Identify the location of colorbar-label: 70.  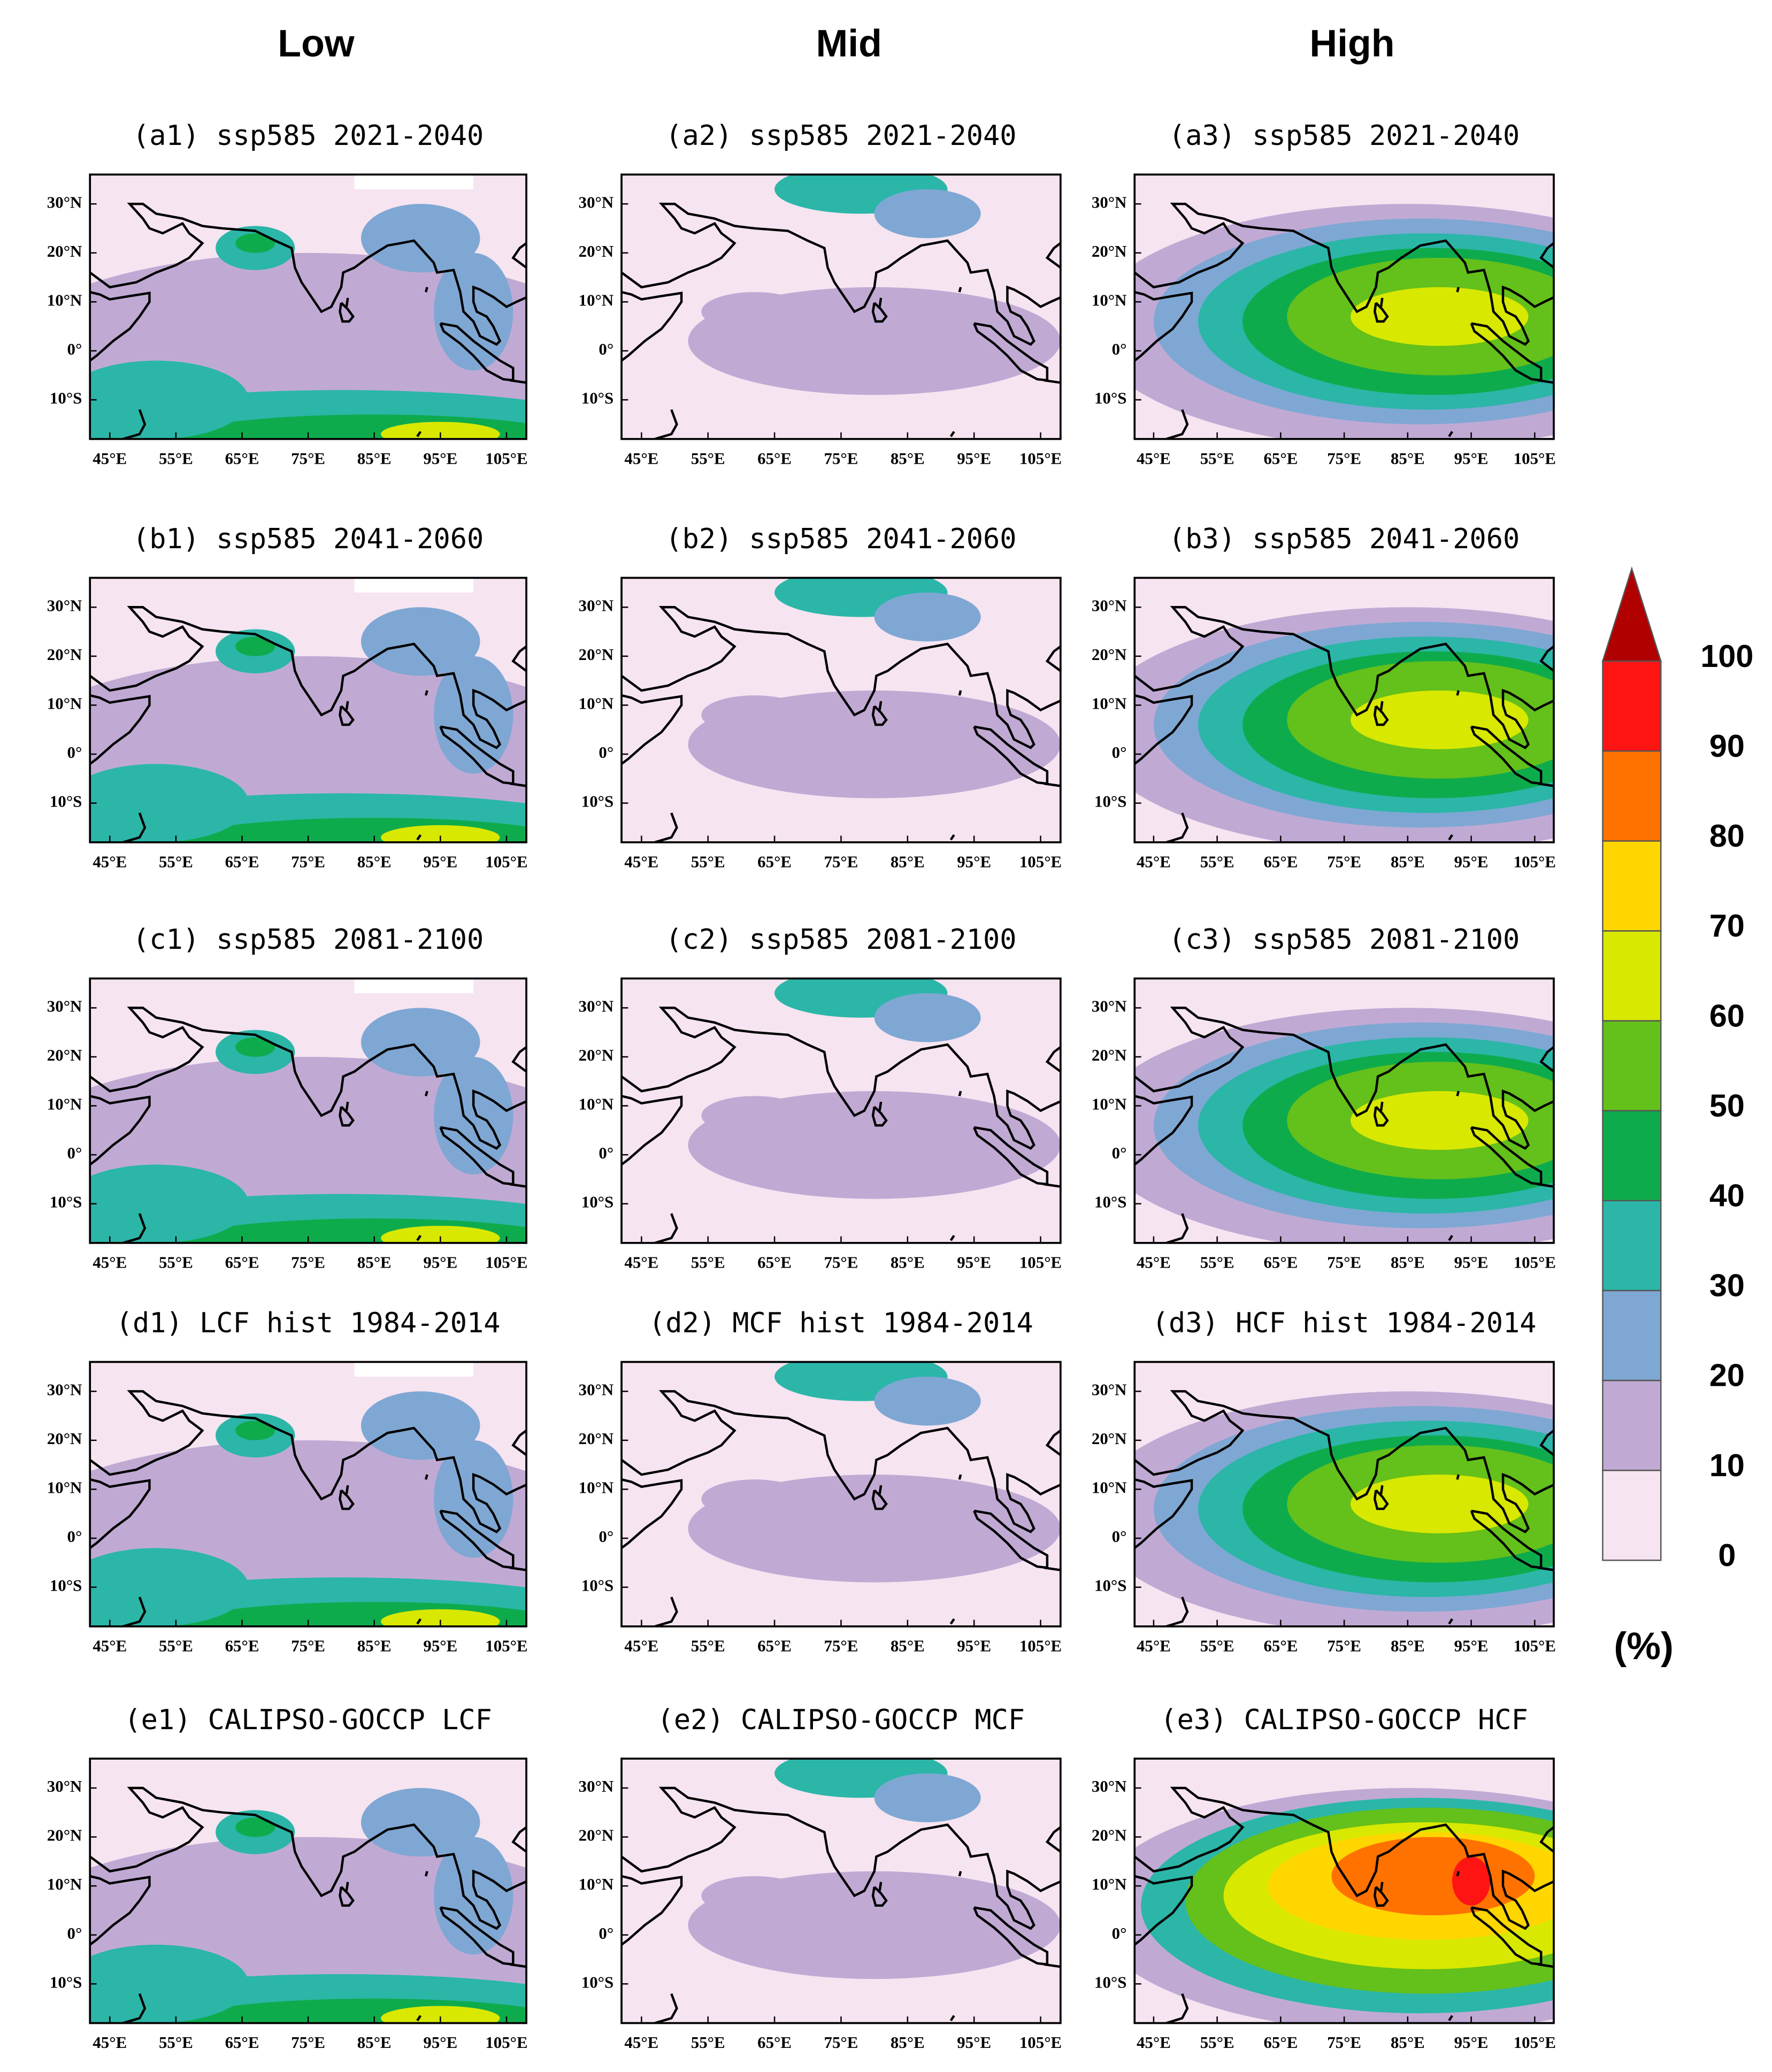
(1727, 925).